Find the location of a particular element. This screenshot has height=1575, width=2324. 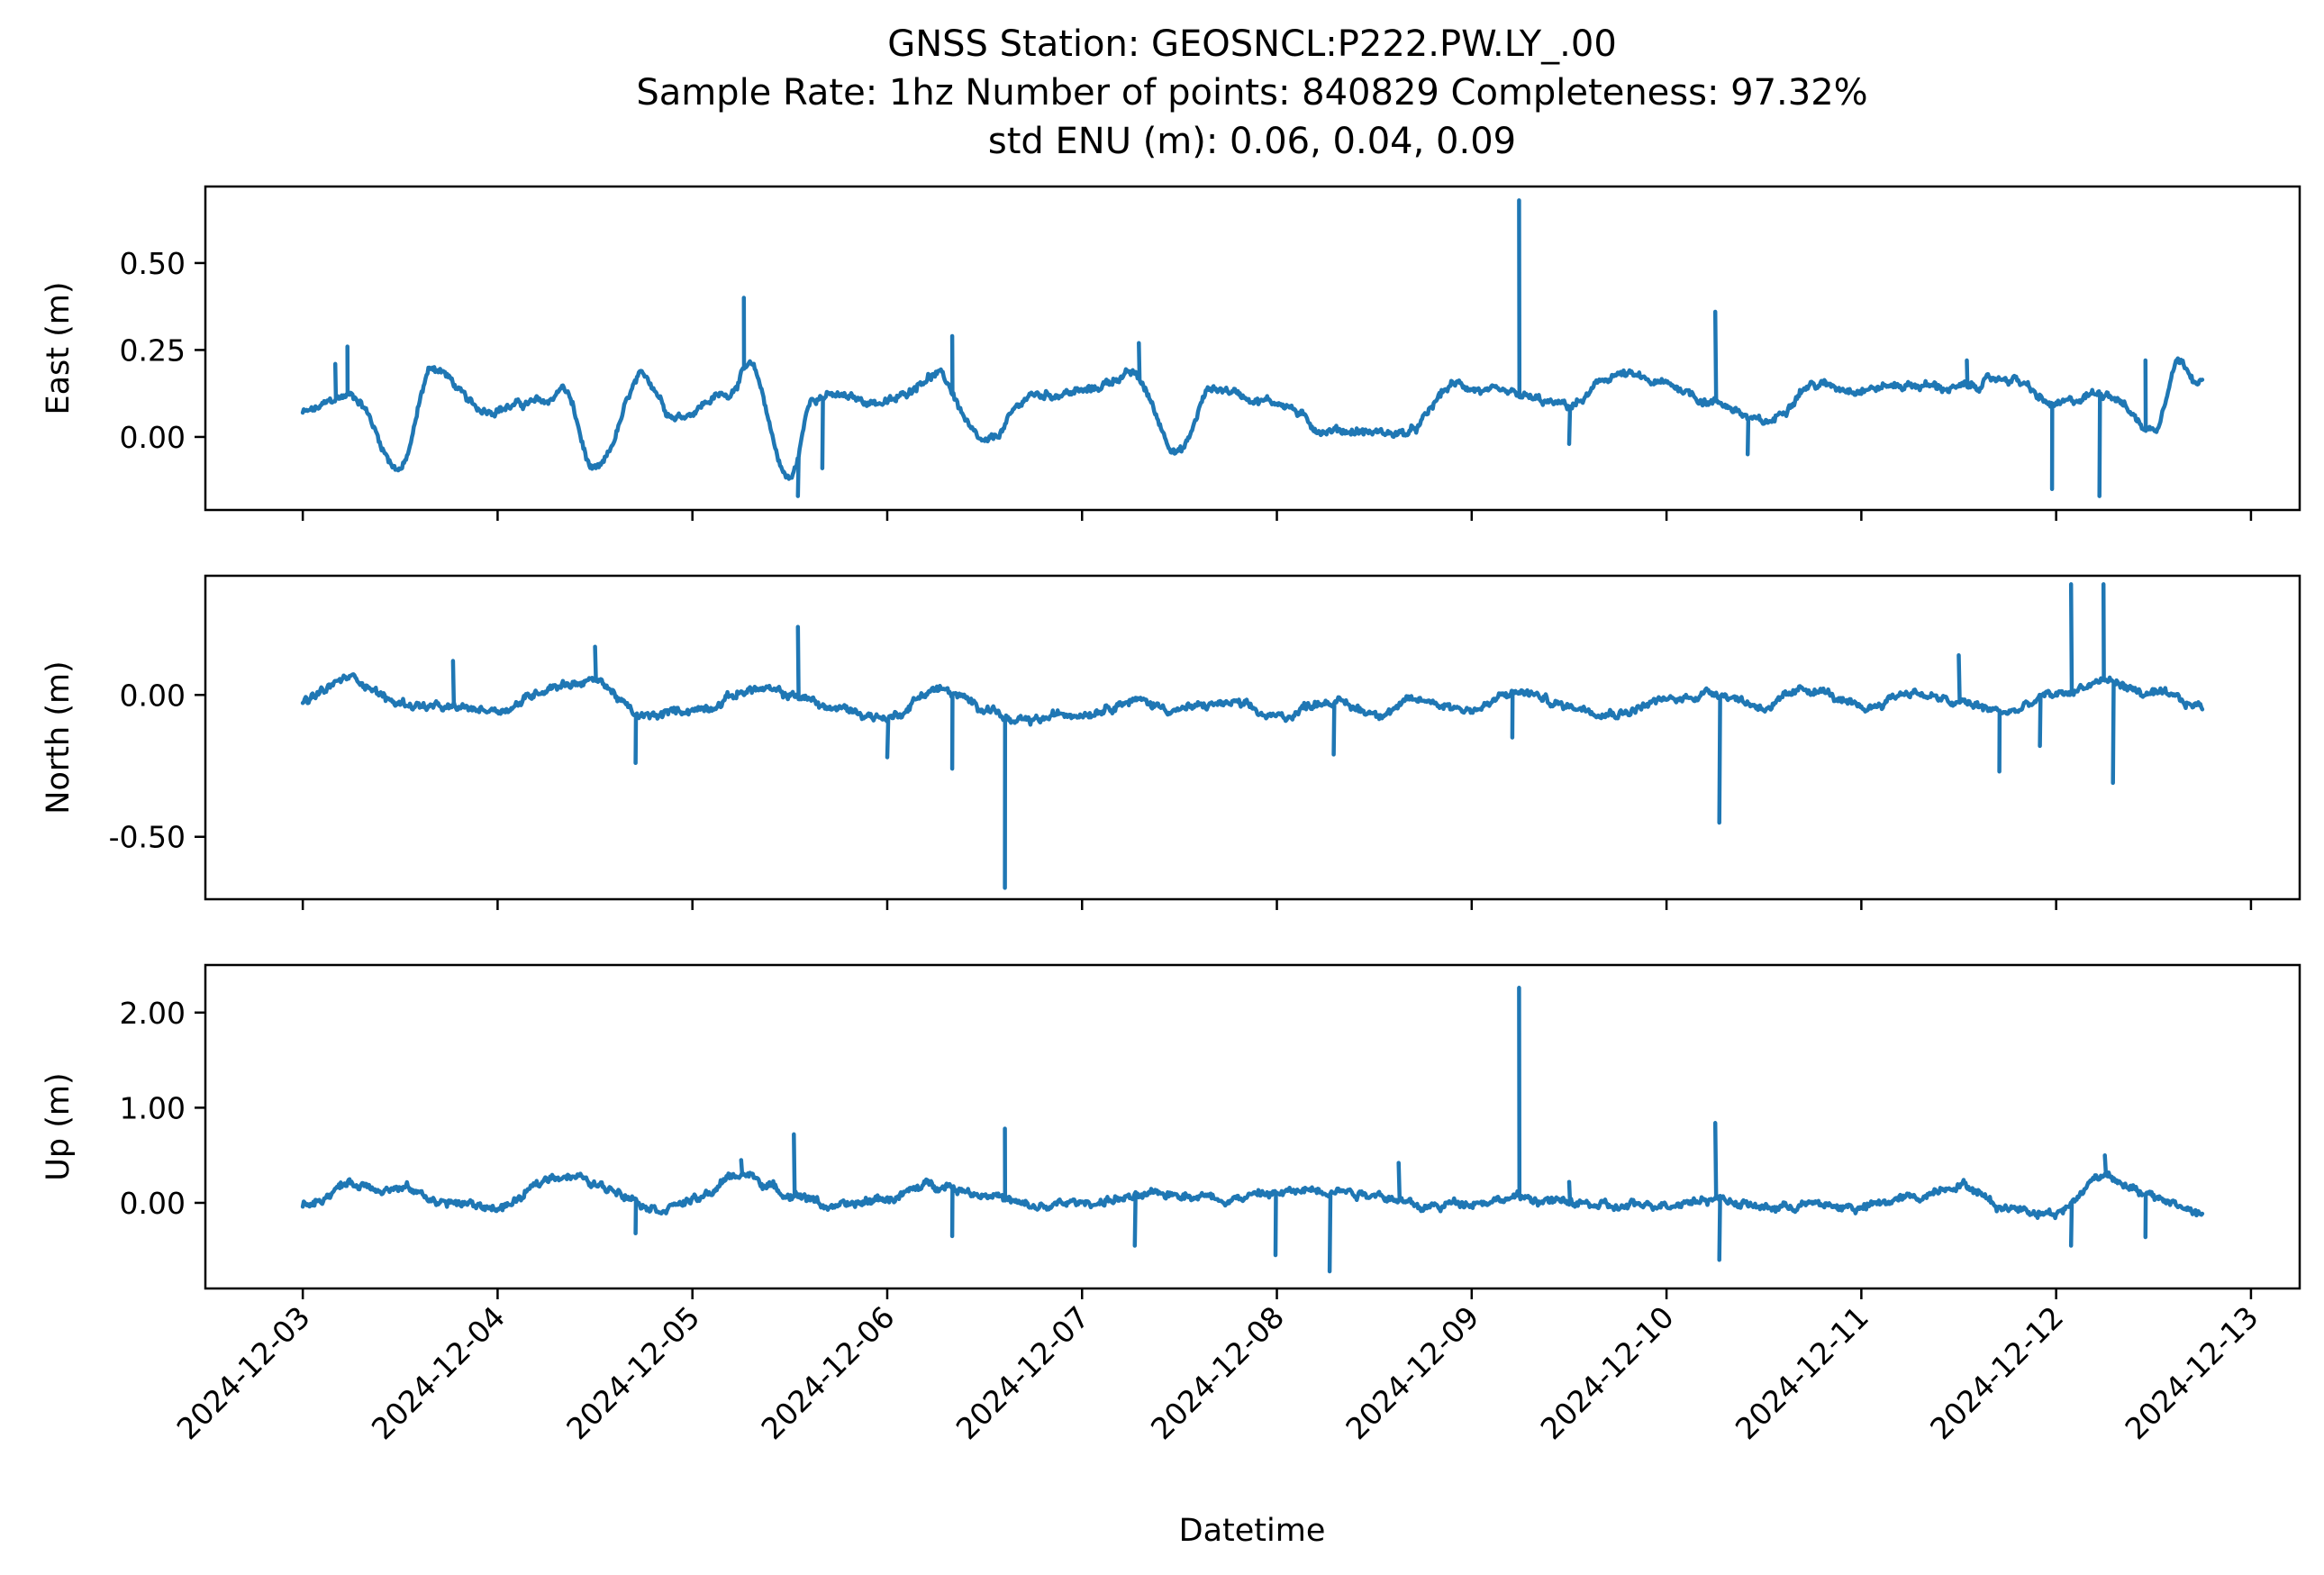

up-series-line is located at coordinates (1252, 1130).